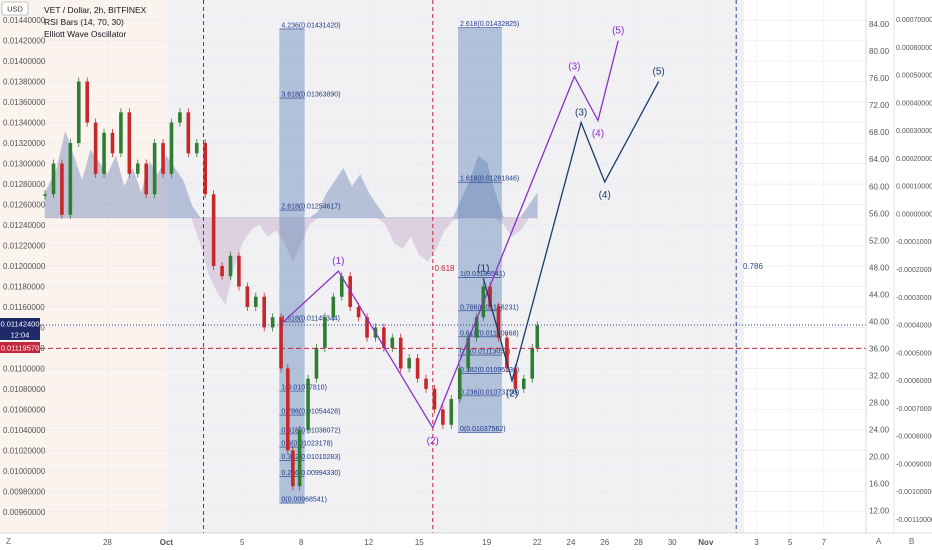 Image resolution: width=932 pixels, height=550 pixels. Describe the element at coordinates (914, 20) in the screenshot. I see `oscillator-axis-tick: 0.00070000` at that location.